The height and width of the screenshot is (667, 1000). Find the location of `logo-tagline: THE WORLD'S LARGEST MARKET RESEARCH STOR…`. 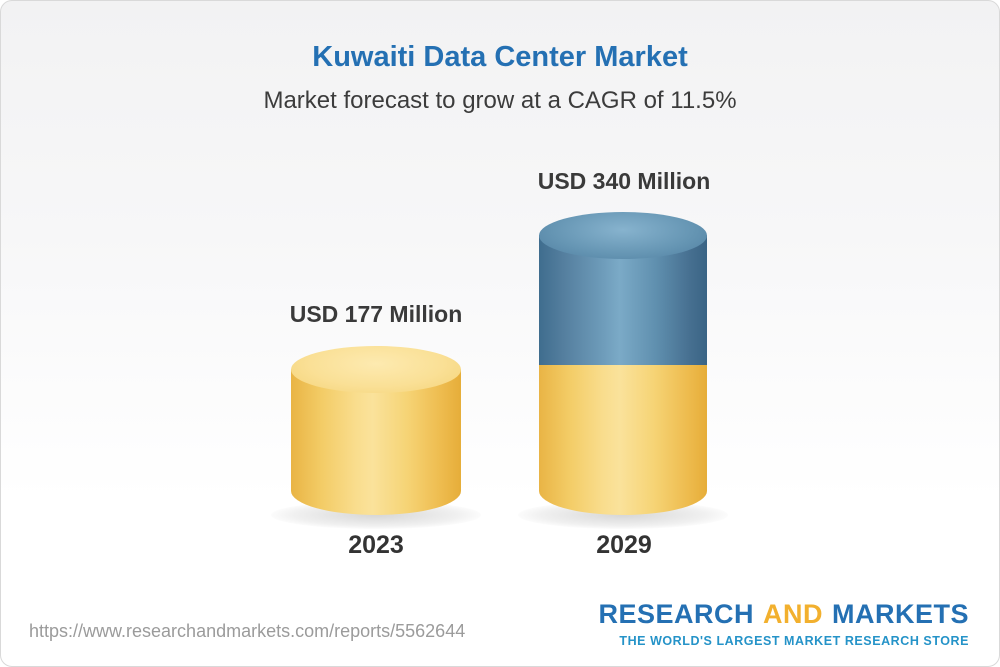

logo-tagline: THE WORLD'S LARGEST MARKET RESEARCH STOR… is located at coordinates (794, 641).